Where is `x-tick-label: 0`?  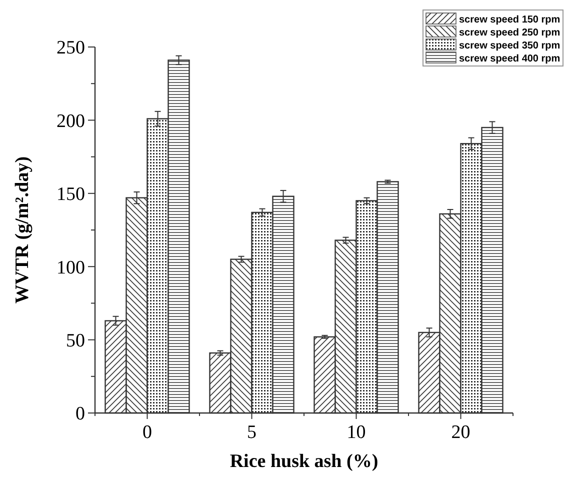 x-tick-label: 0 is located at coordinates (147, 432).